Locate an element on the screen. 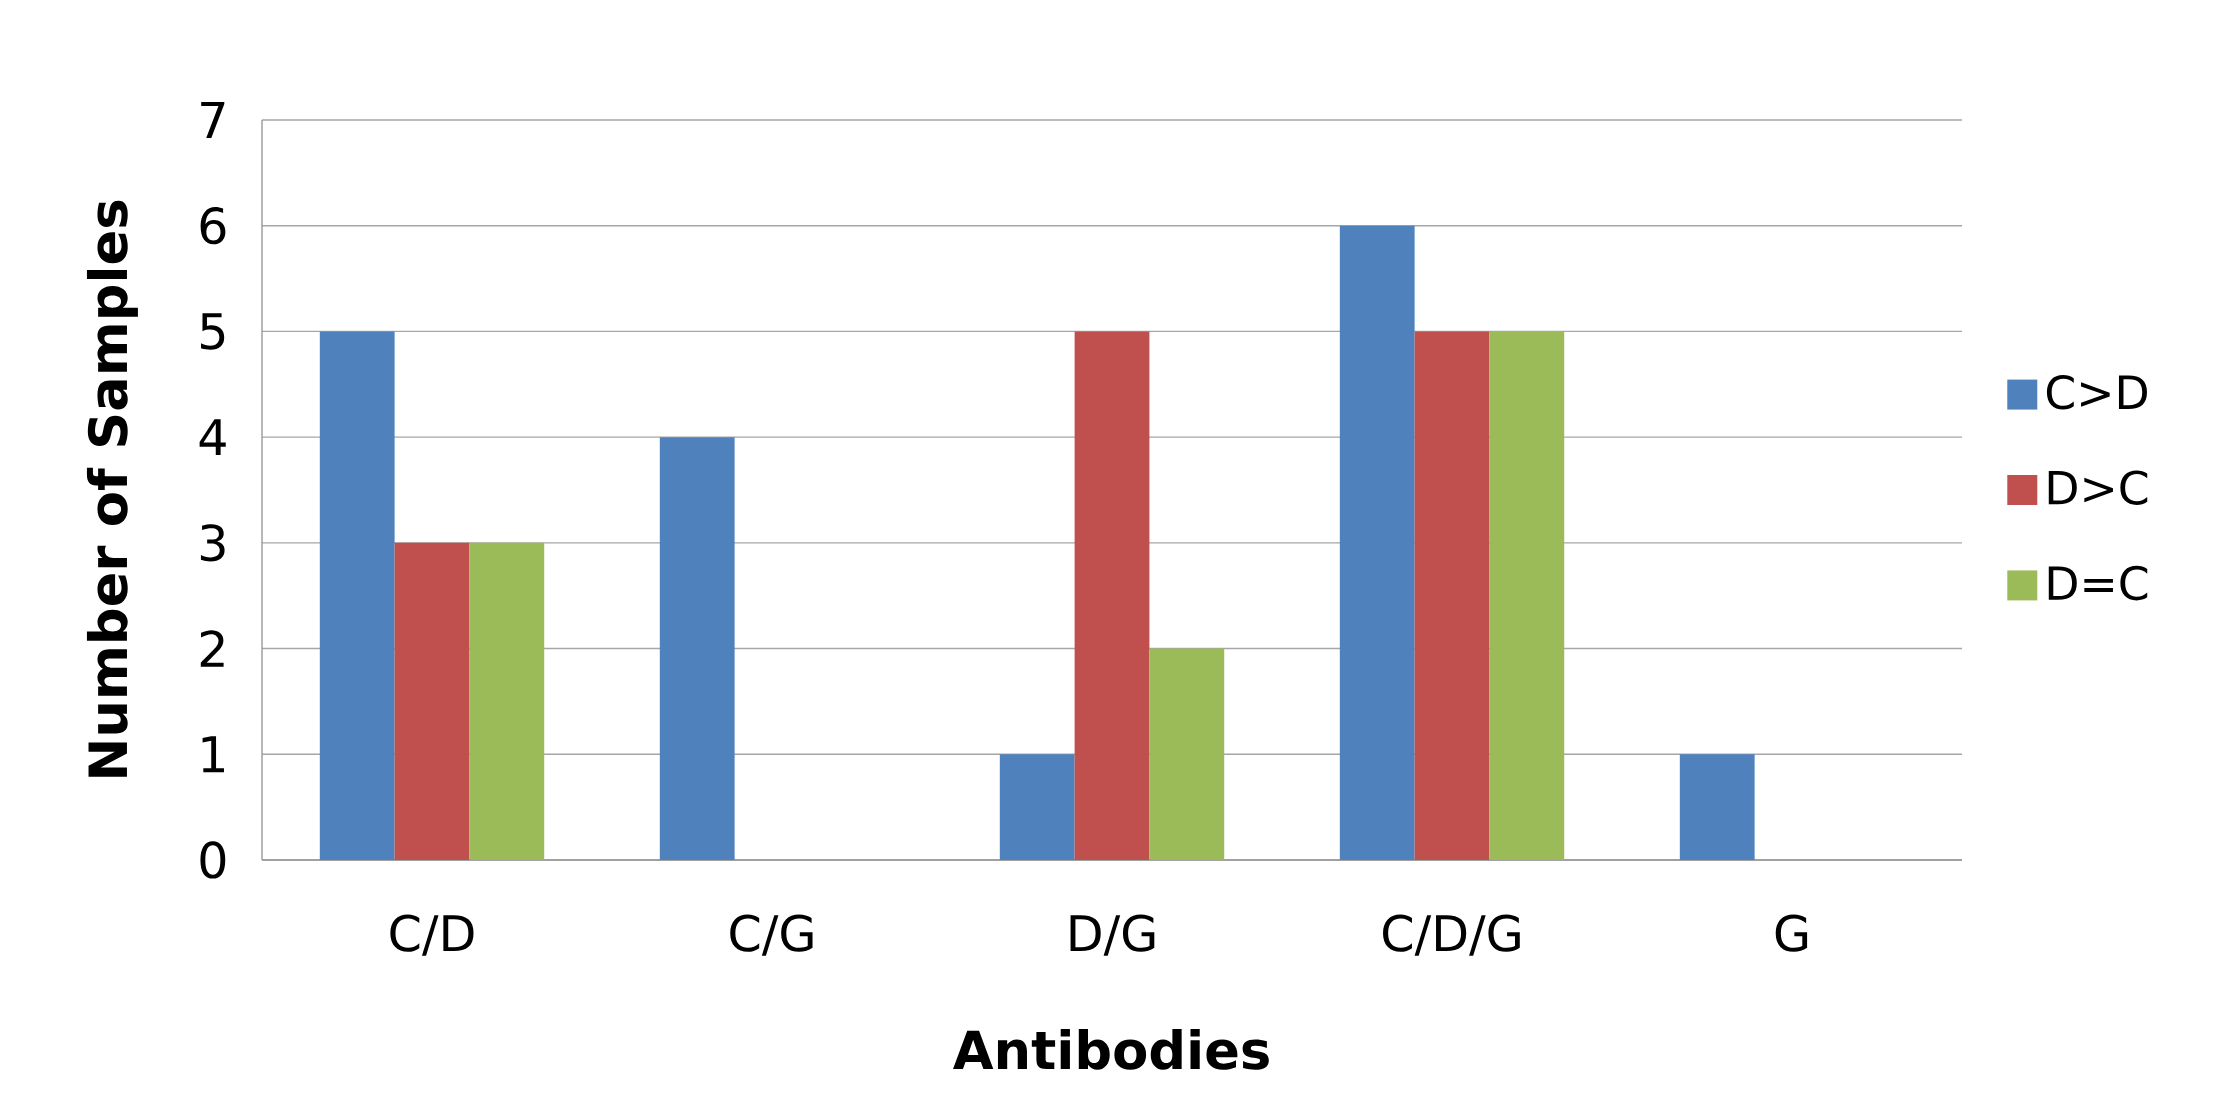  y-tick-label: 6 is located at coordinates (213, 226).